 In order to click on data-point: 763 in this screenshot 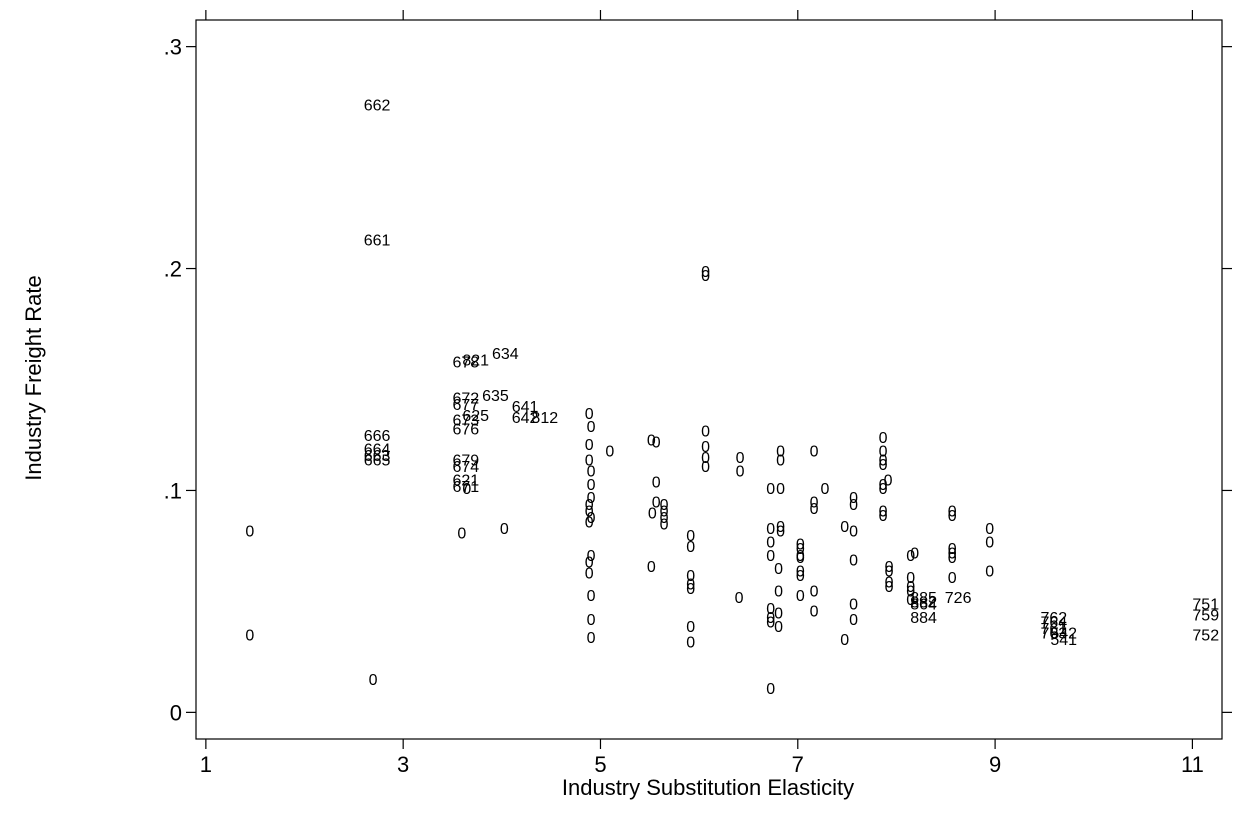, I will do `click(1053, 633)`.